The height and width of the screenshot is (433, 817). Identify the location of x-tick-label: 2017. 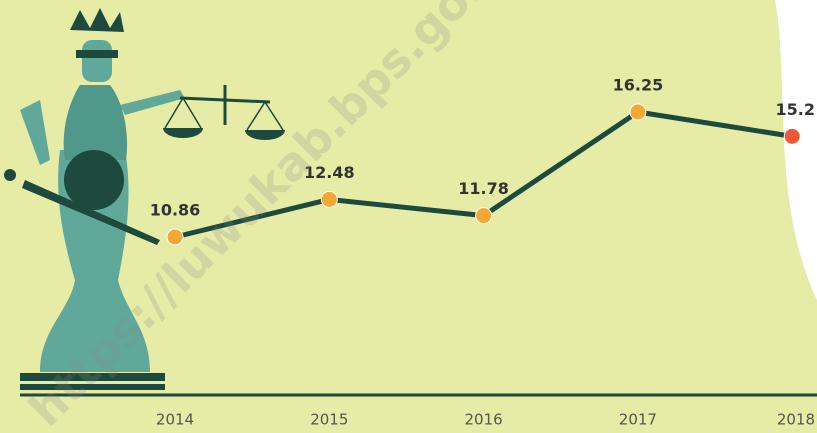
(638, 420).